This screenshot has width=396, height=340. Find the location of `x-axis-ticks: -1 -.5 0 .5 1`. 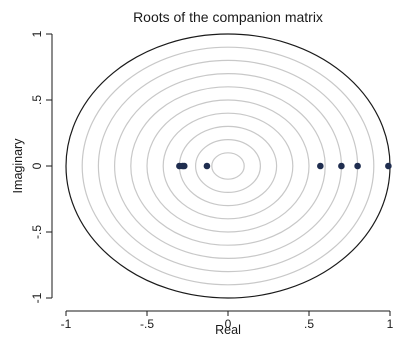

x-axis-ticks: -1 -.5 0 .5 1 is located at coordinates (227, 321).